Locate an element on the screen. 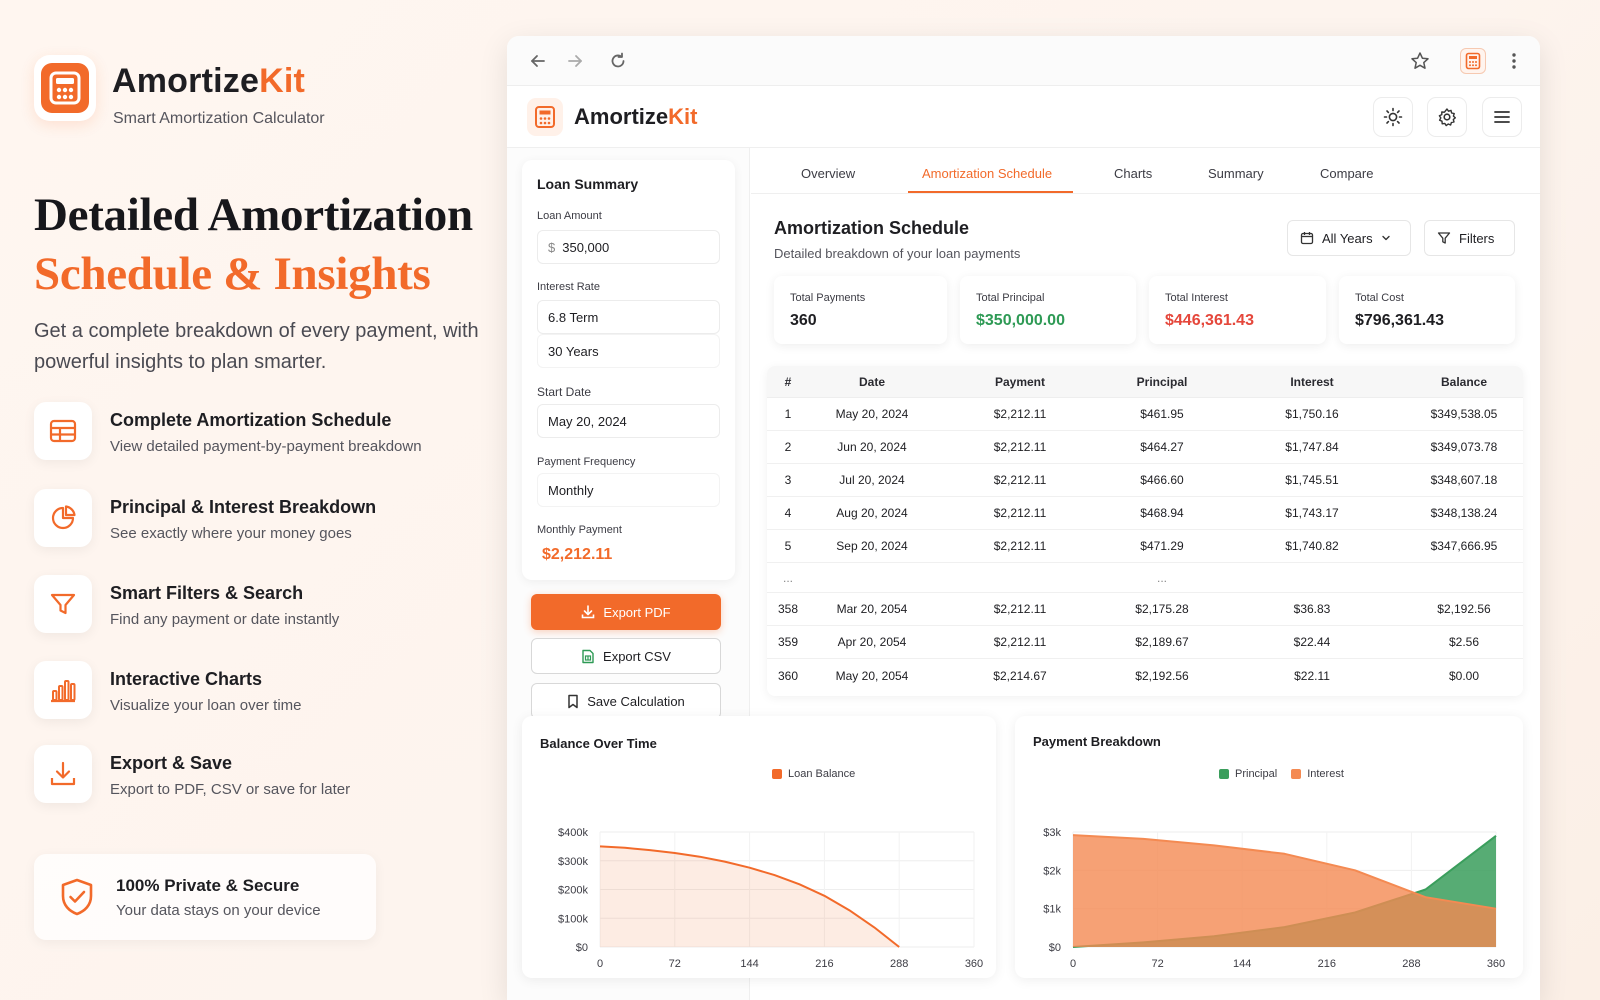  more-vertical-icon is located at coordinates (1514, 61).